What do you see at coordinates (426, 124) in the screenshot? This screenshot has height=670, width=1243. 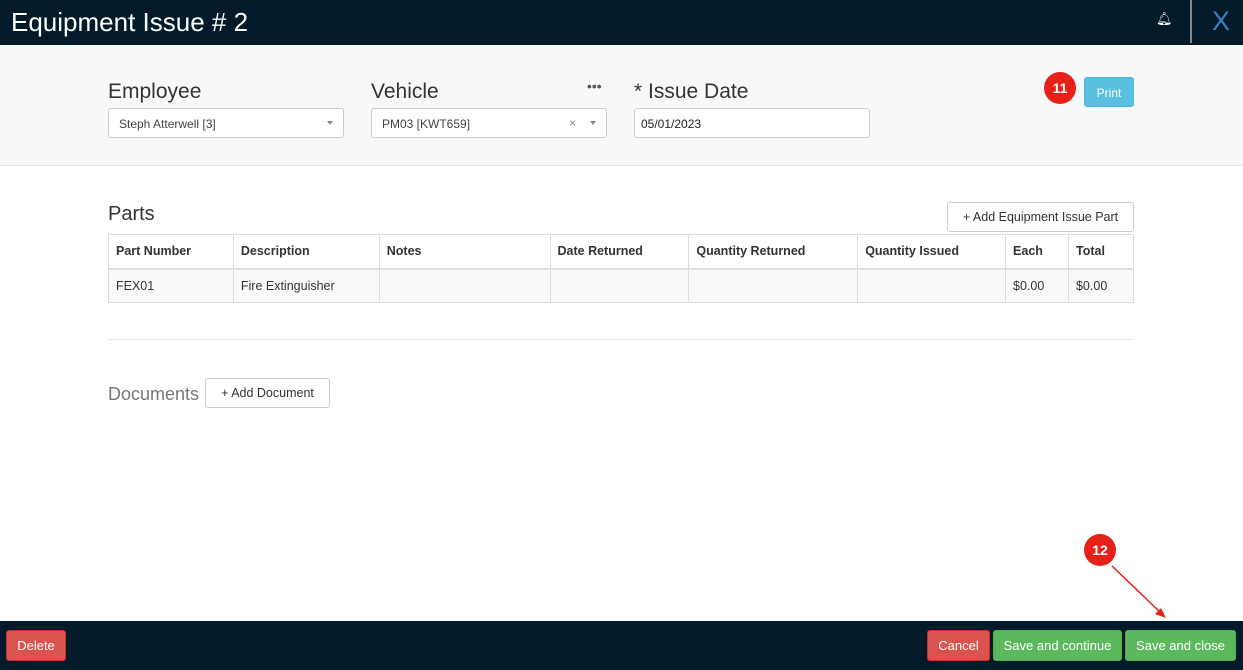 I see `vehicle-value: PM03 [KWT659]` at bounding box center [426, 124].